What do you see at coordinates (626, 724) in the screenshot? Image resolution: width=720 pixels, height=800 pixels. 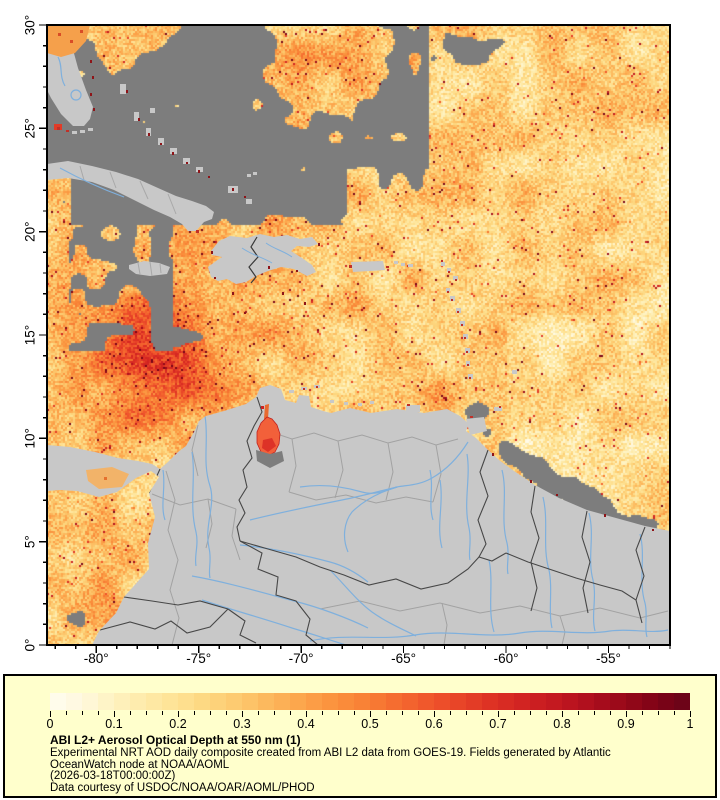 I see `colorbar-tick-label: 0.9` at bounding box center [626, 724].